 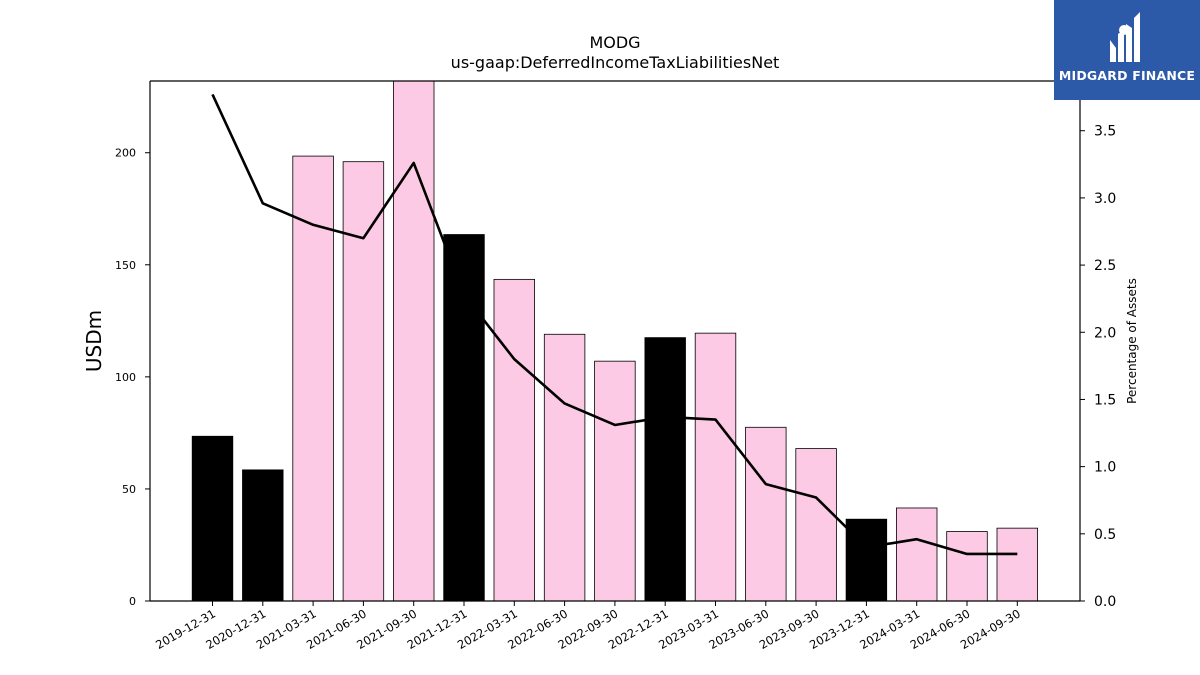 What do you see at coordinates (125, 377) in the screenshot?
I see `y-tick-label: 100` at bounding box center [125, 377].